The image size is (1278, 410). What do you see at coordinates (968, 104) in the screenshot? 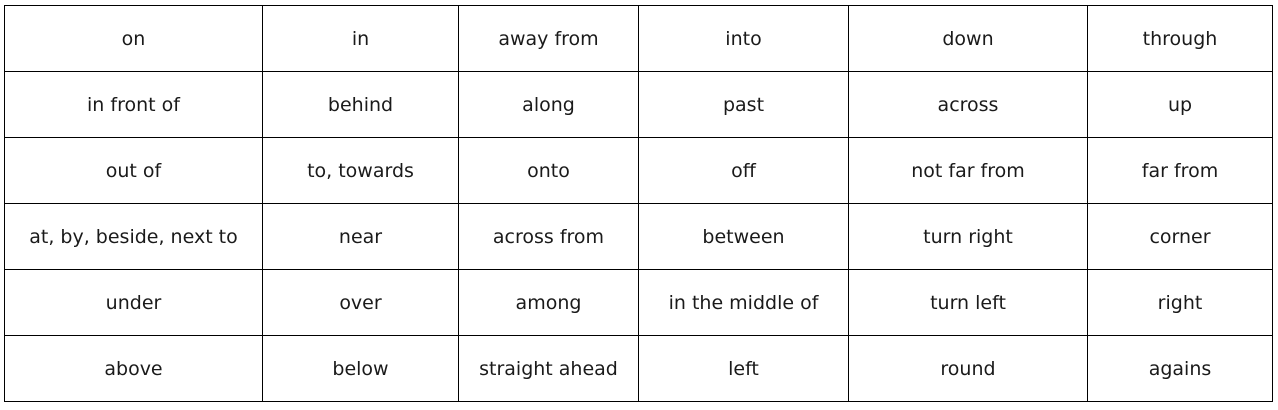
I see `table-cell: across` at bounding box center [968, 104].